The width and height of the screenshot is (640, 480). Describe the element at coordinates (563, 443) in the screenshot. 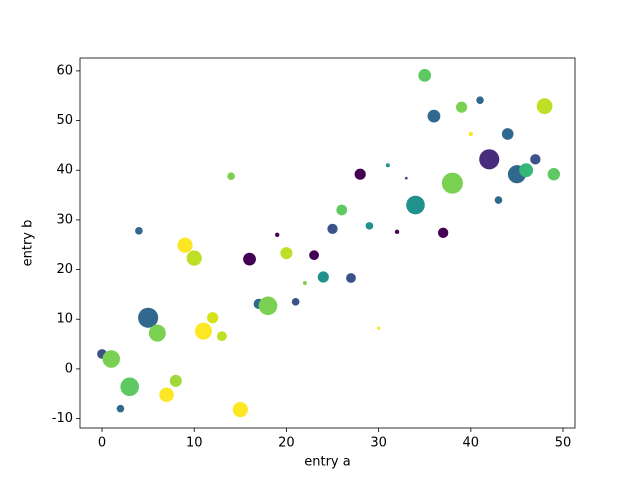

I see `x-tick-label: 50` at that location.